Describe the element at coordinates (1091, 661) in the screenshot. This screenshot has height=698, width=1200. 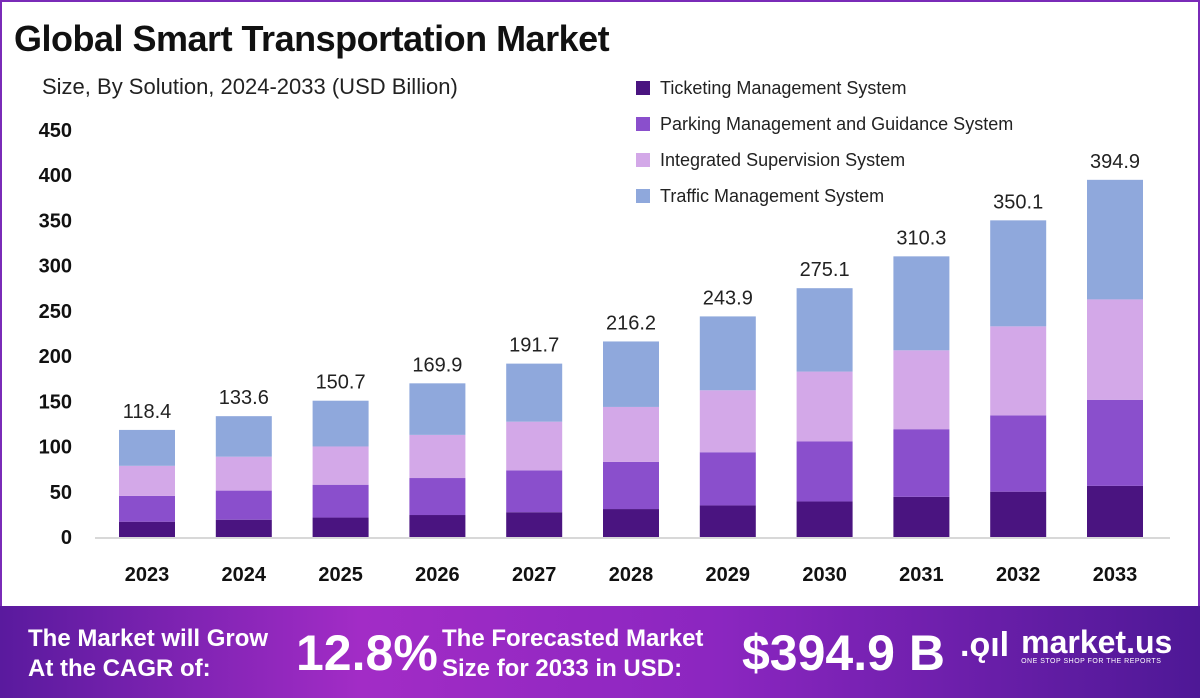
I see `logo-tagline: ONE STOP SHOP FOR THE REPORTS` at that location.